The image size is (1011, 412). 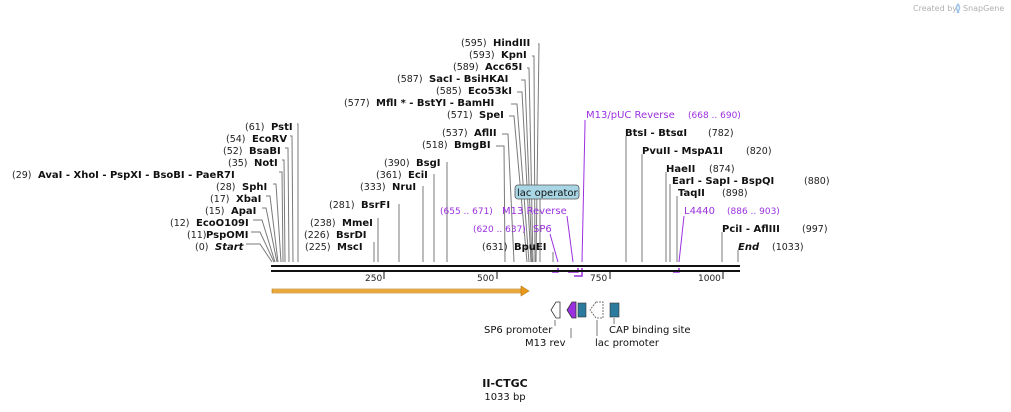 What do you see at coordinates (243, 211) in the screenshot?
I see `enzyme-name: ApaI` at bounding box center [243, 211].